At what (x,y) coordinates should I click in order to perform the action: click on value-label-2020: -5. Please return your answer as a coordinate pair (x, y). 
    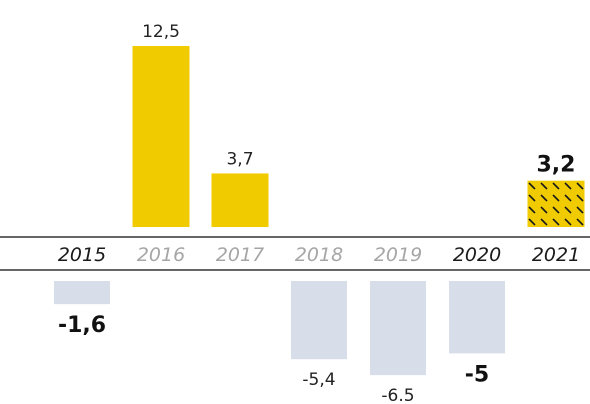
    Looking at the image, I should click on (477, 374).